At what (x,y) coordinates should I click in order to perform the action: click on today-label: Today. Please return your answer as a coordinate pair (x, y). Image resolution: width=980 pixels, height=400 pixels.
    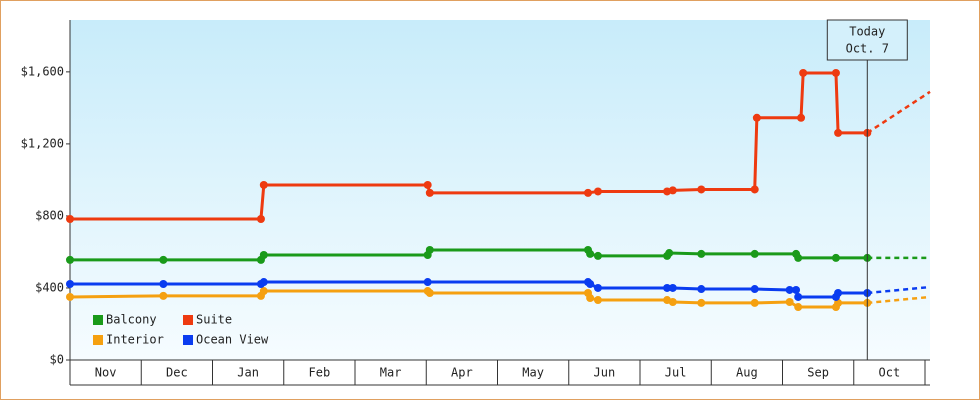
    Looking at the image, I should click on (867, 32).